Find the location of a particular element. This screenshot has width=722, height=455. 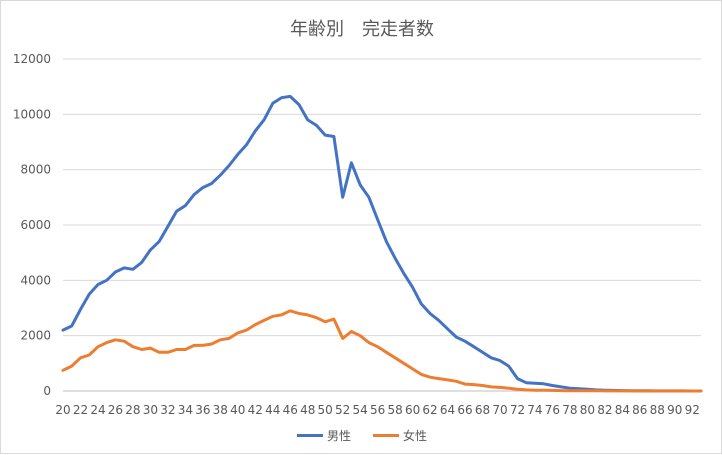

x-tick-label: 48 is located at coordinates (307, 410).